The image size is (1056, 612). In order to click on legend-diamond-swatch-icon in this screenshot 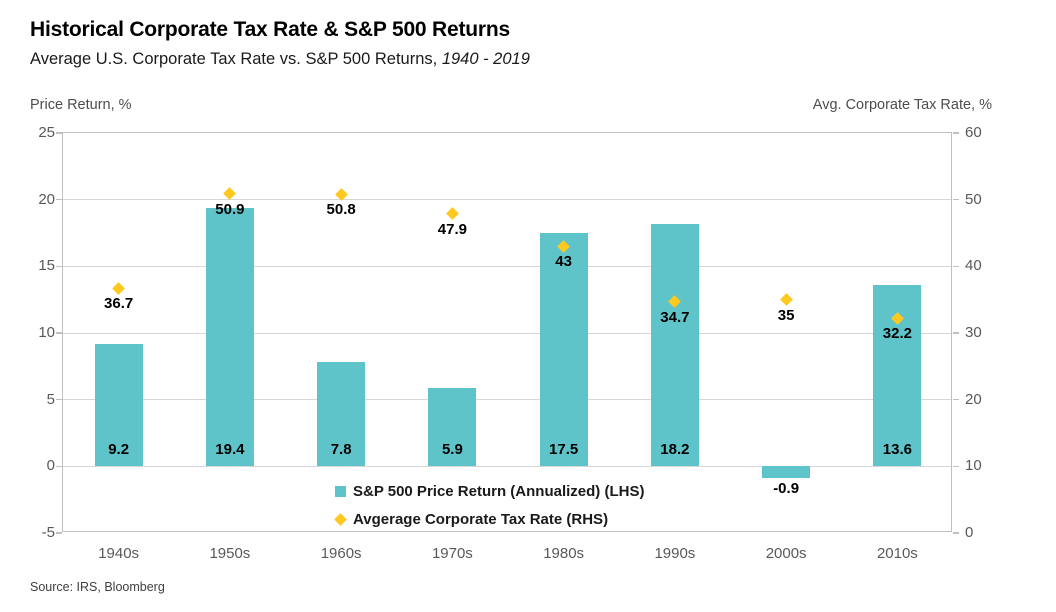, I will do `click(340, 519)`.